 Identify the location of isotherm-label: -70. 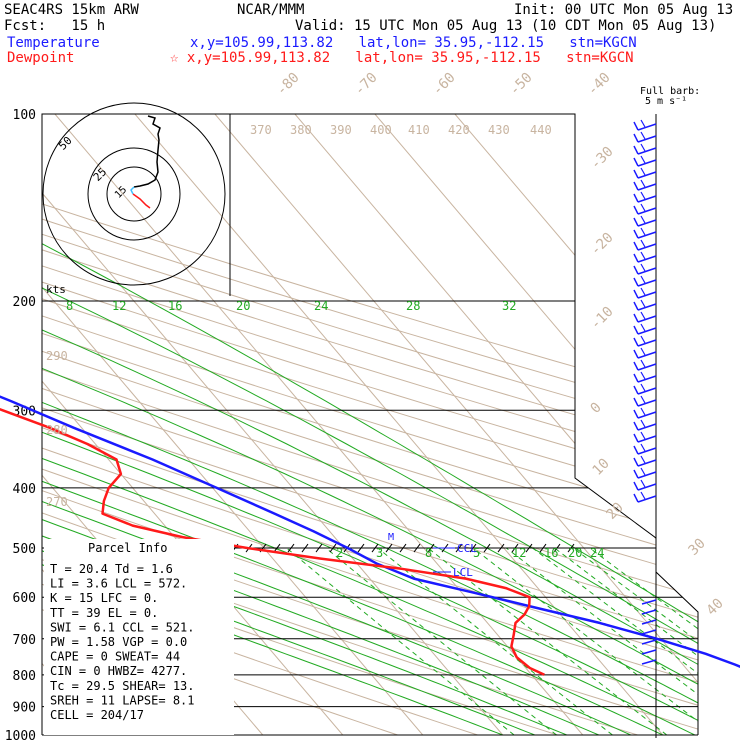
(366, 84).